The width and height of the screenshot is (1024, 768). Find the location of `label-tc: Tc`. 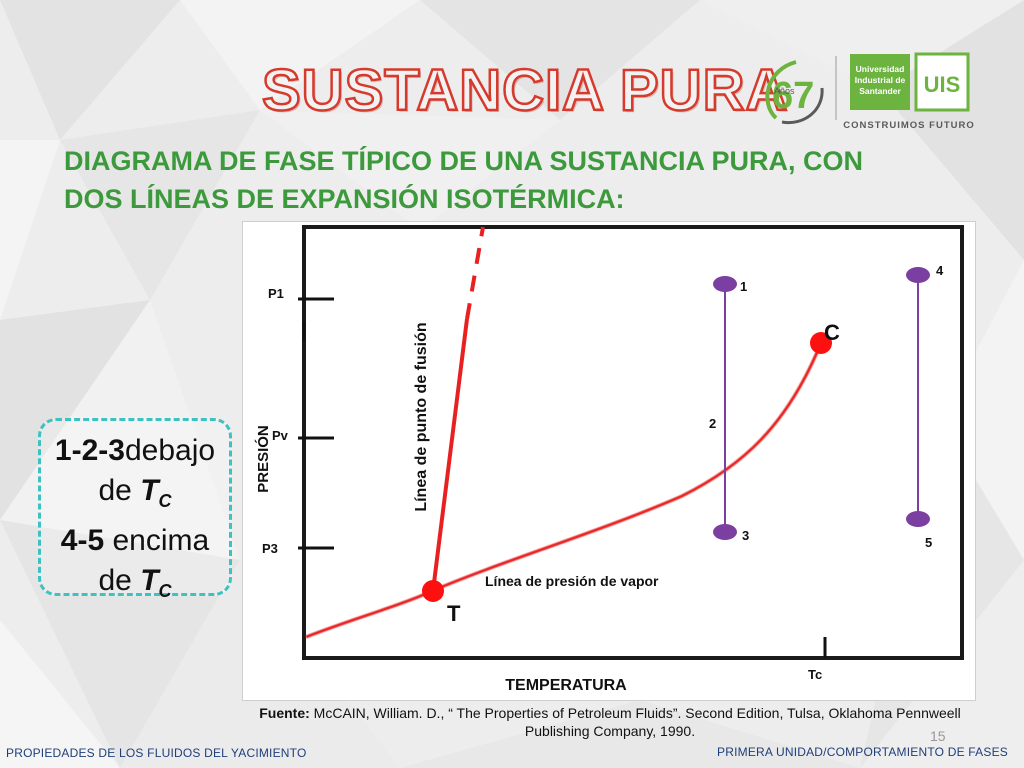

label-tc: Tc is located at coordinates (815, 674).